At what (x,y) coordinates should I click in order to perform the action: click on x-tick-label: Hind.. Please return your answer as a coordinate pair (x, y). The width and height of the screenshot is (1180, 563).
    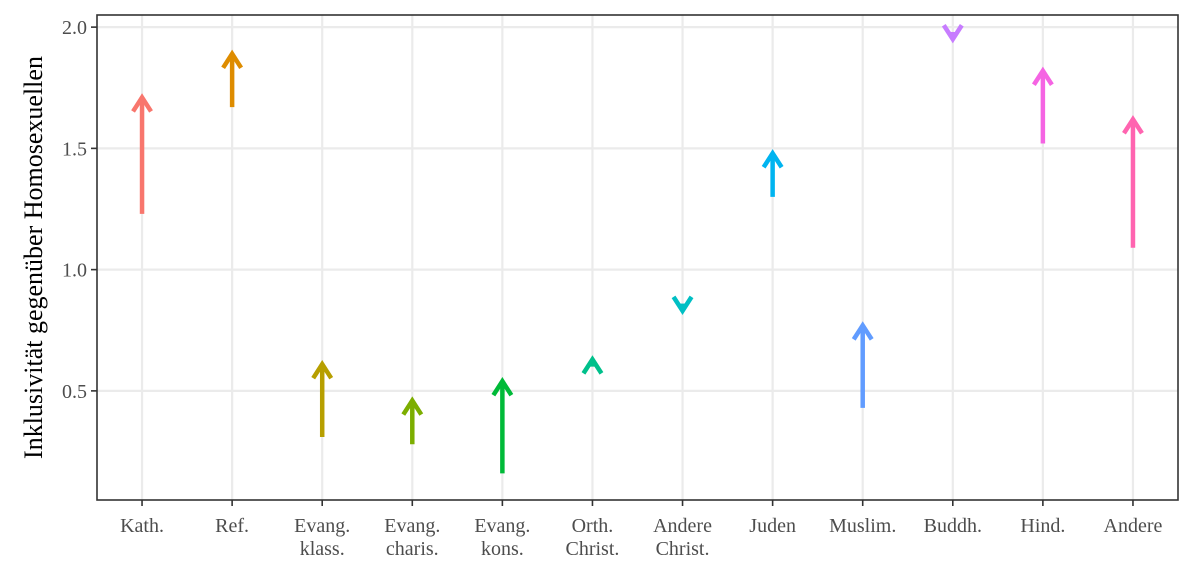
    Looking at the image, I should click on (1042, 526).